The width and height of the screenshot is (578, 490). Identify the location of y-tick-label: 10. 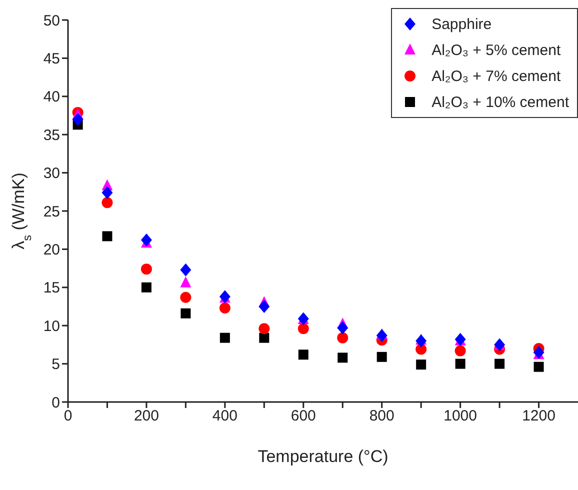
(51, 326).